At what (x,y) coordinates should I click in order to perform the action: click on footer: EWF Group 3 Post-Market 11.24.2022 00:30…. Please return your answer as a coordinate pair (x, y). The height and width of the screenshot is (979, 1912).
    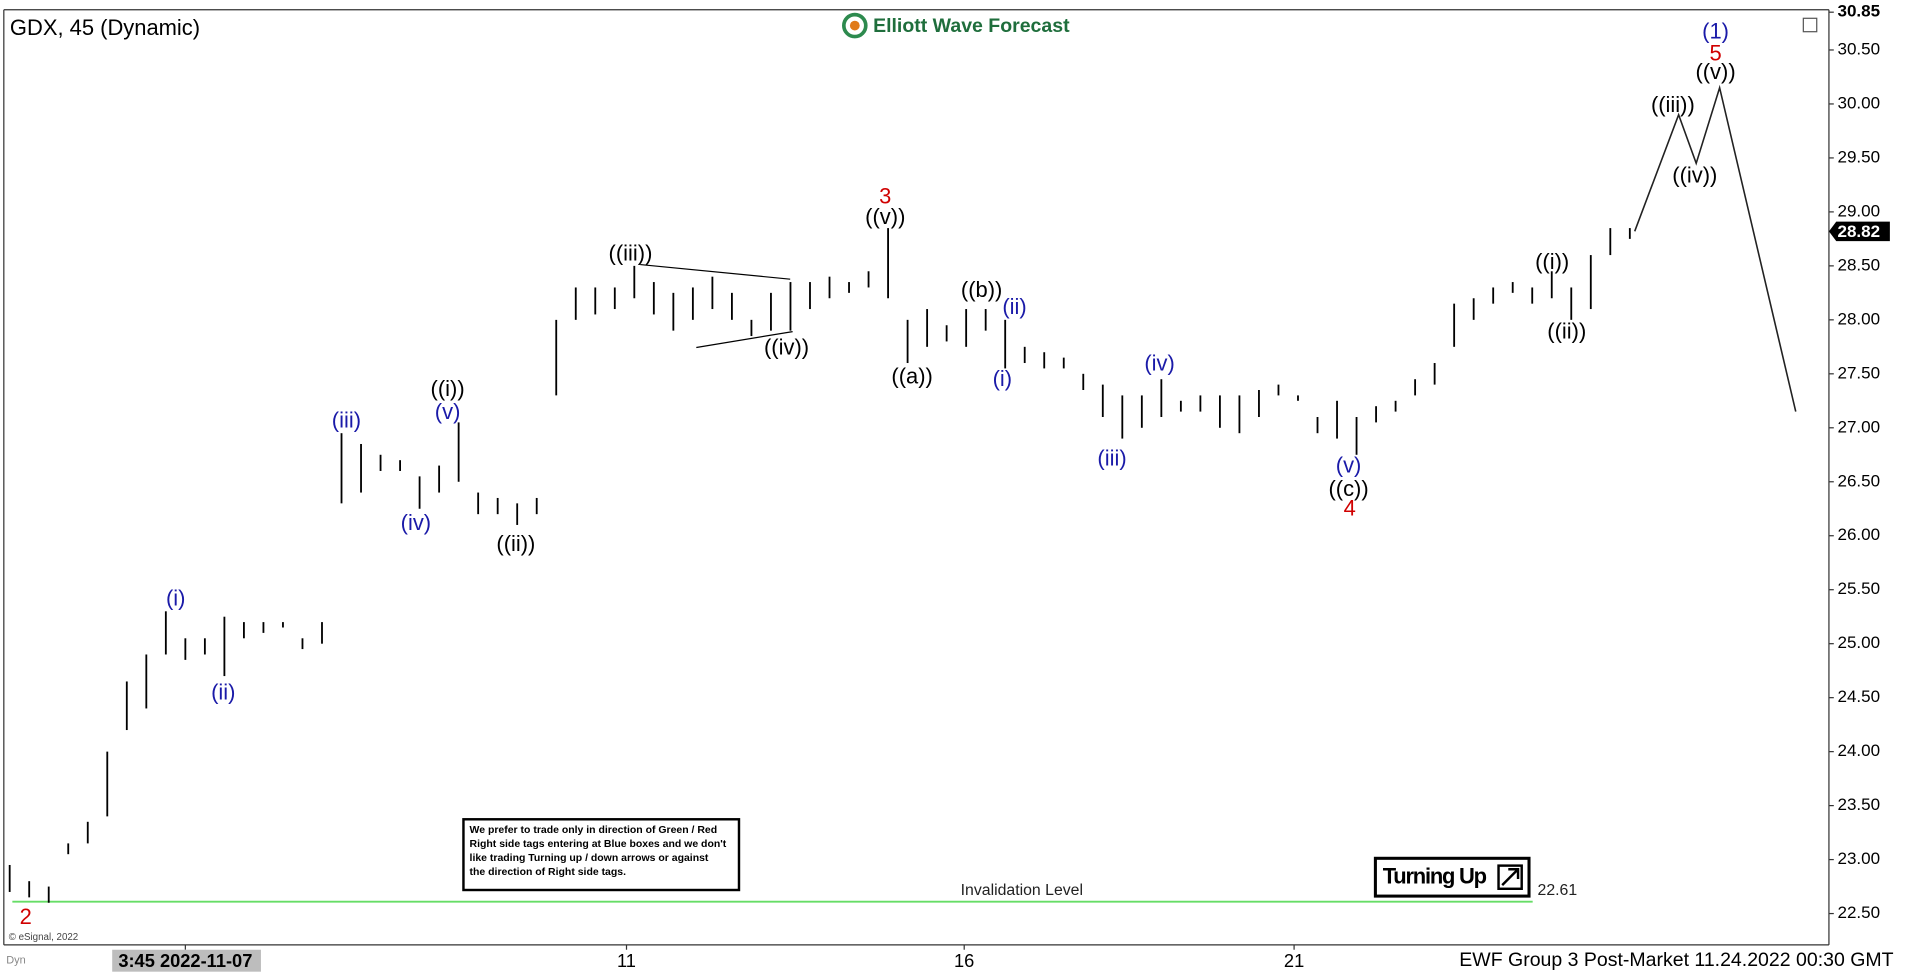
    Looking at the image, I should click on (1676, 960).